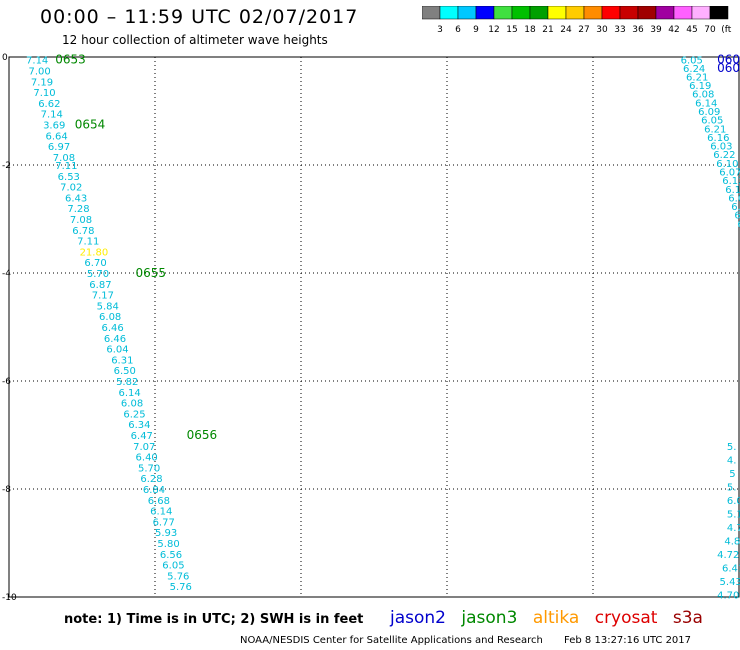 Image resolution: width=740 pixels, height=650 pixels. Describe the element at coordinates (134, 414) in the screenshot. I see `wave-height-label: 6.25` at that location.